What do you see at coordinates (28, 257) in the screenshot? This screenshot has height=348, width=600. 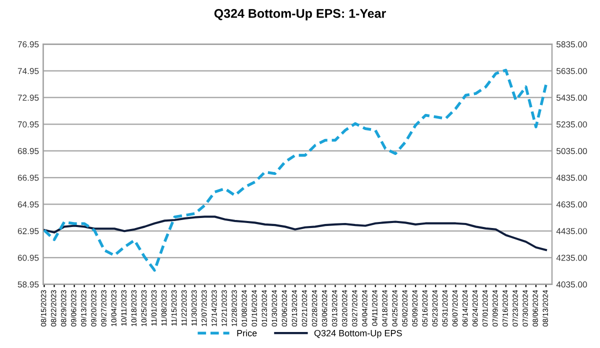 I see `y-tick-label: 60.95` at bounding box center [28, 257].